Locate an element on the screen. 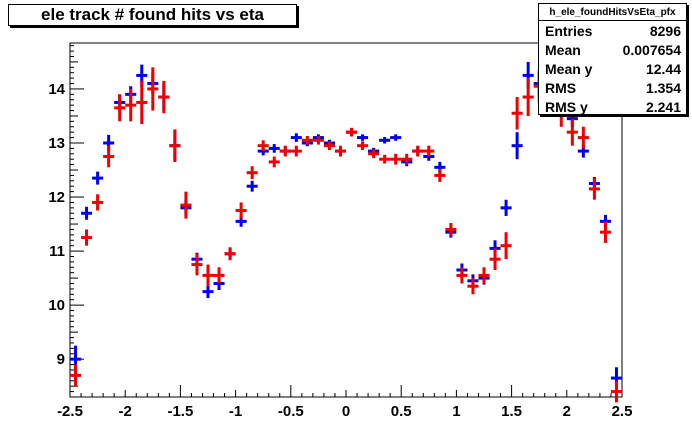  stats-row-entries: Entries 8296 is located at coordinates (612, 30).